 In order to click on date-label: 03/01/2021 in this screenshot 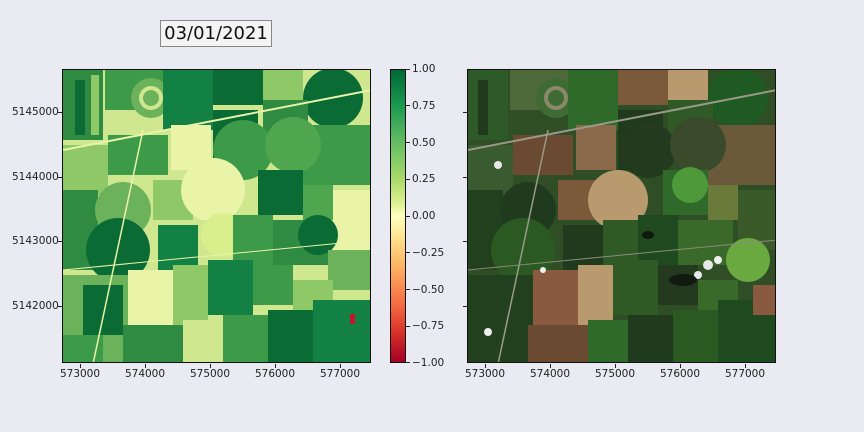, I will do `click(216, 33)`.